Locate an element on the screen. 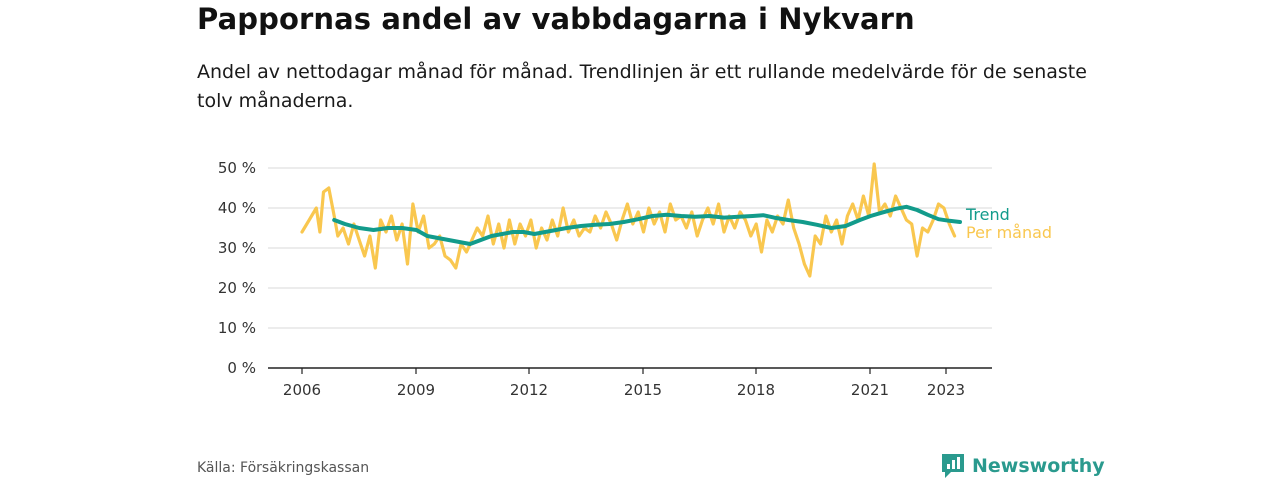 This screenshot has height=480, width=1280. x-axis-ticks: 2006 2009 2012 2015 2018 2021 2023 is located at coordinates (624, 383).